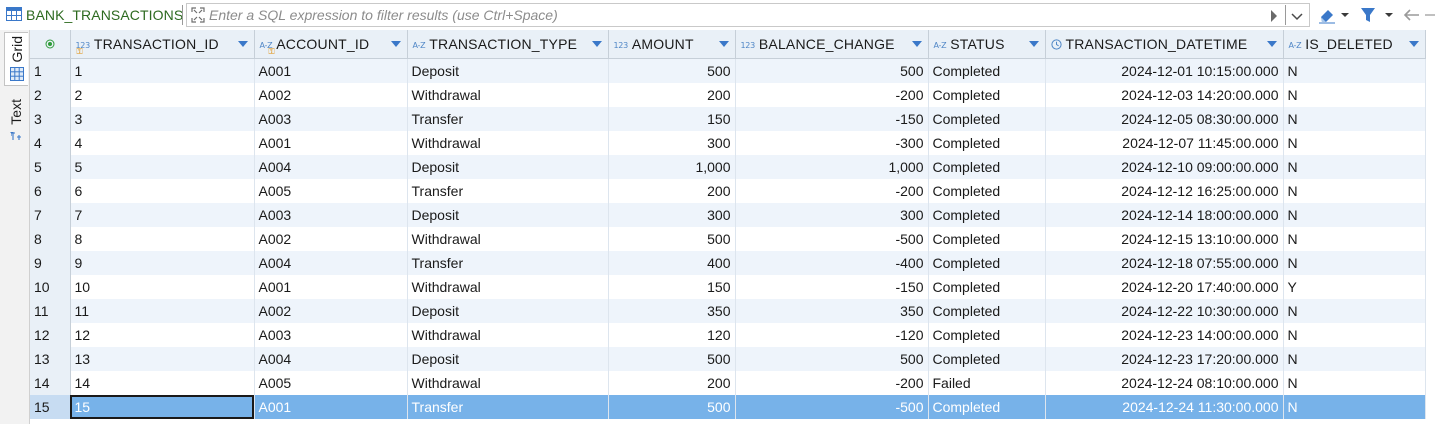 The width and height of the screenshot is (1438, 424). What do you see at coordinates (162, 166) in the screenshot?
I see `cell-transaction-id: 5` at bounding box center [162, 166].